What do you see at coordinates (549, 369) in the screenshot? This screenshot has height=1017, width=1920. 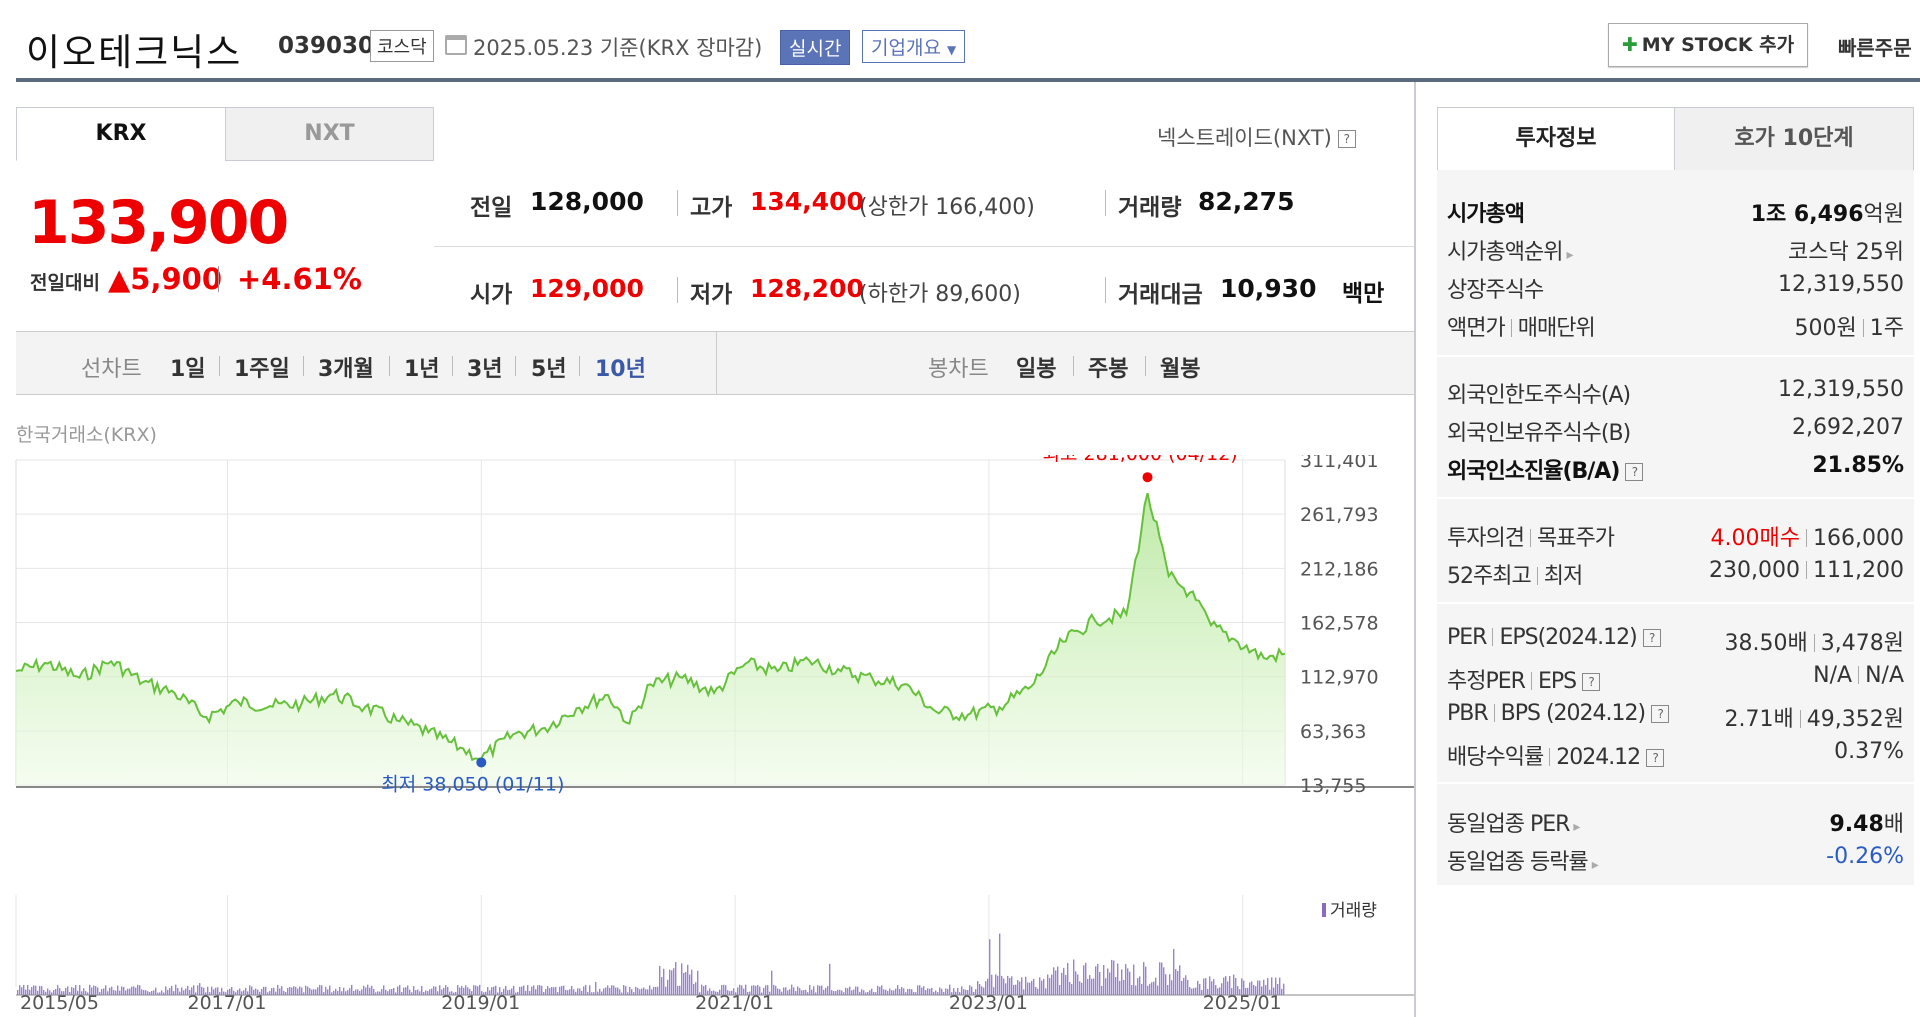 I see `period-5y: 5년` at bounding box center [549, 369].